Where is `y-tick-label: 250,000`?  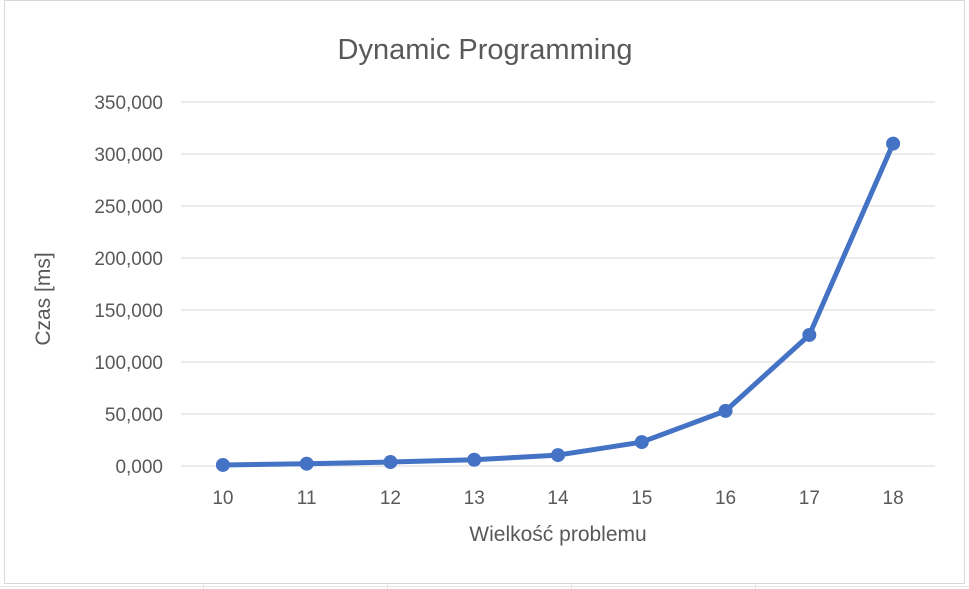 y-tick-label: 250,000 is located at coordinates (128, 207).